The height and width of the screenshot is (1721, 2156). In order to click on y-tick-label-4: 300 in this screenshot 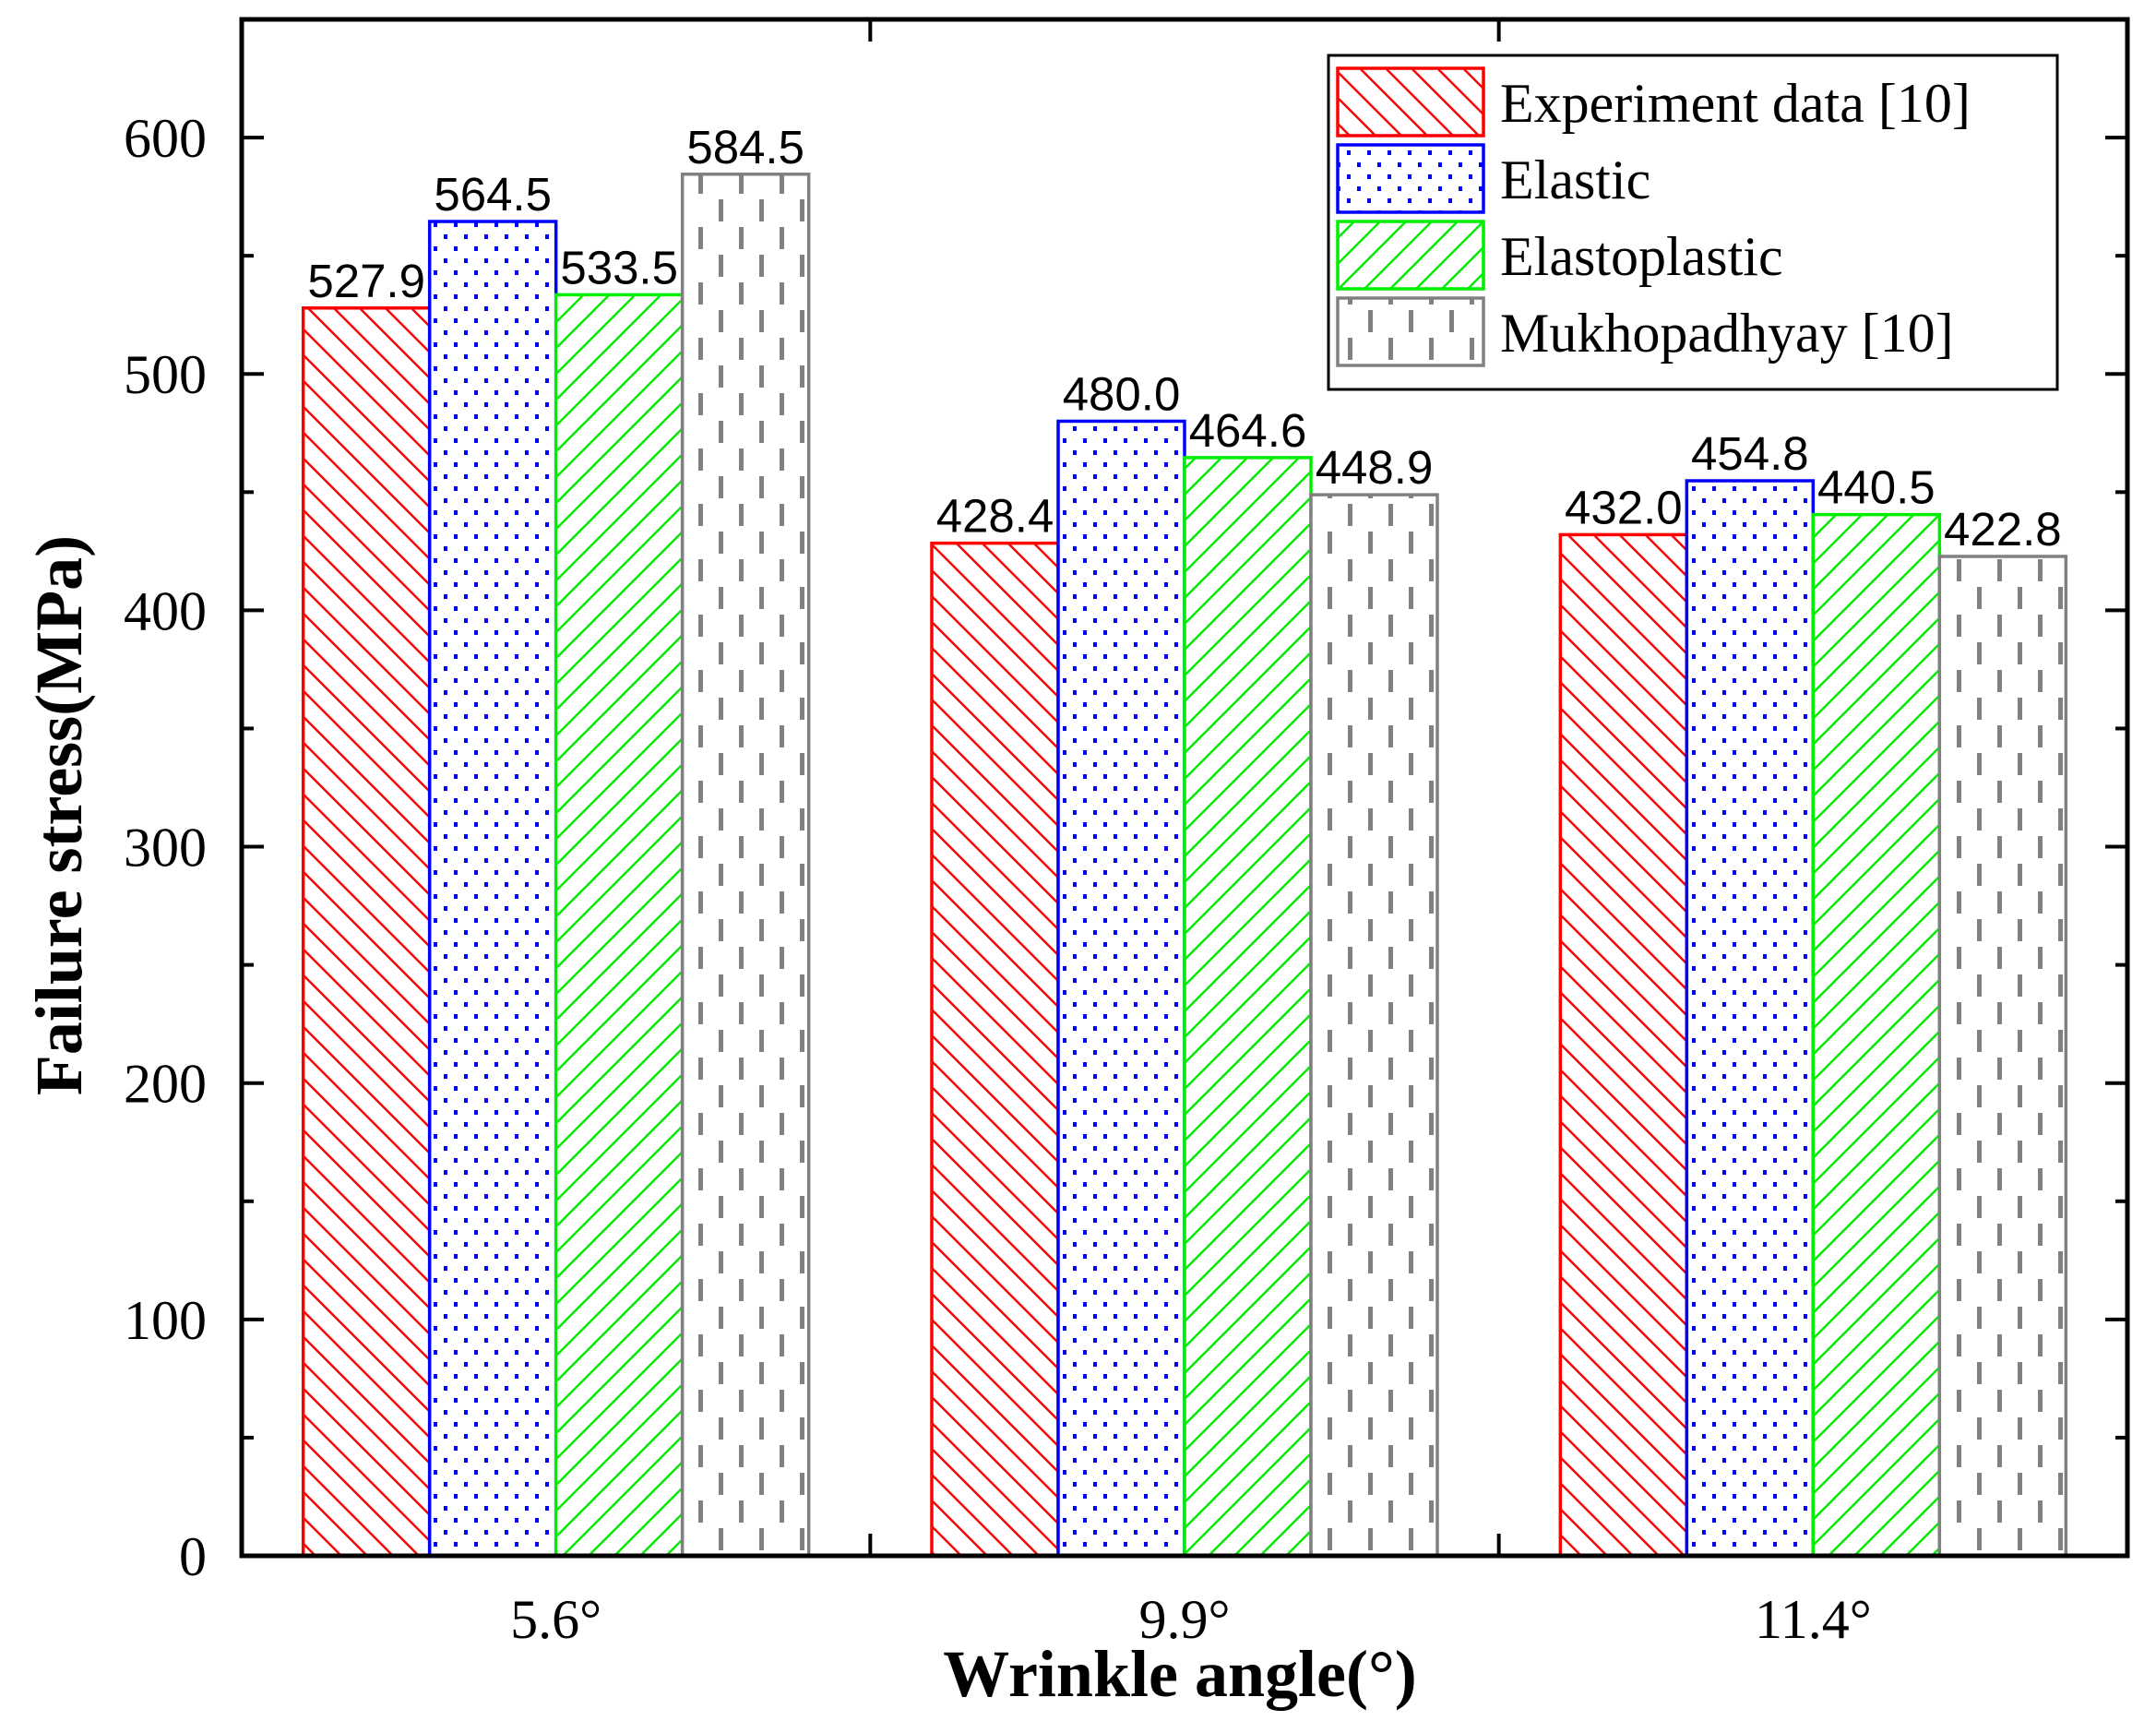, I will do `click(166, 848)`.